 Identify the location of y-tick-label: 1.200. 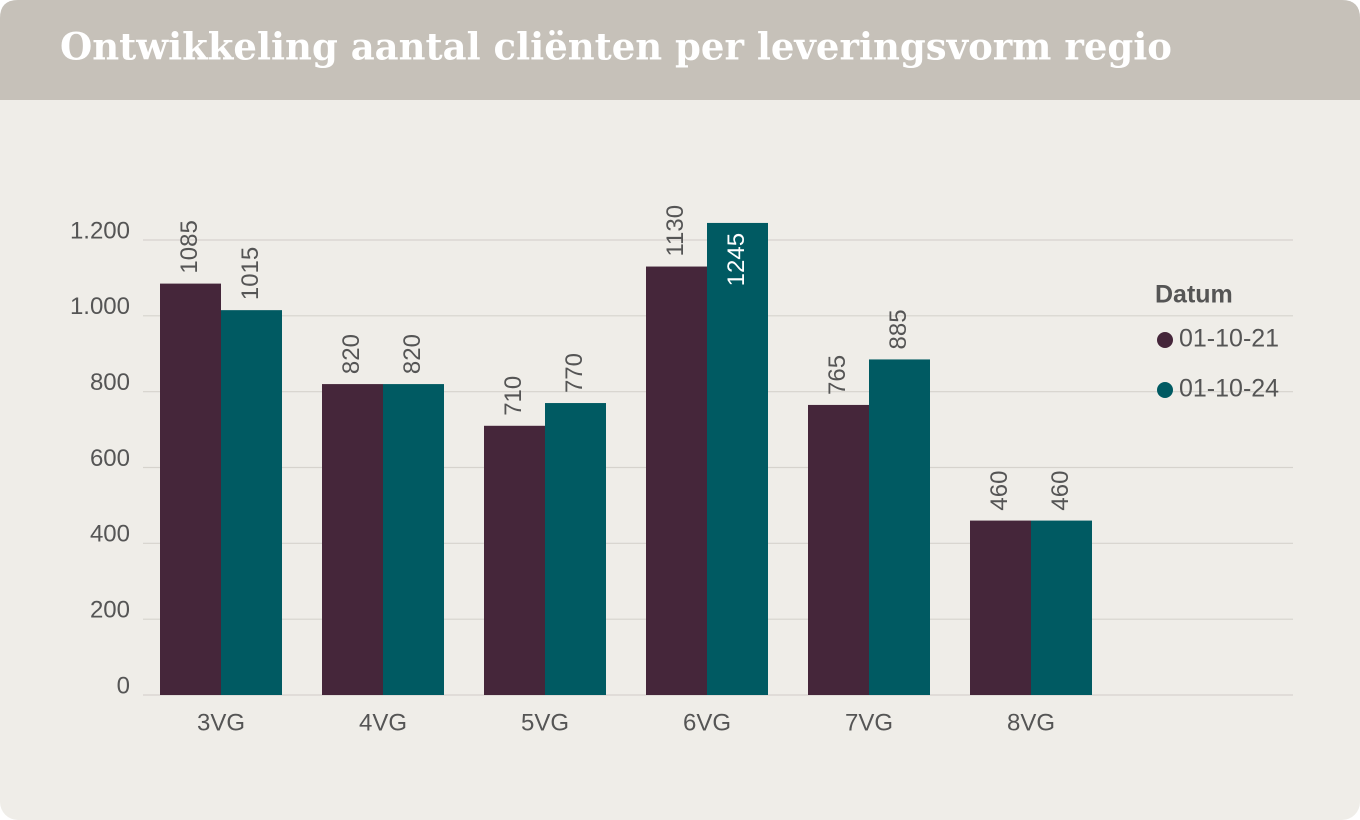
(100, 230).